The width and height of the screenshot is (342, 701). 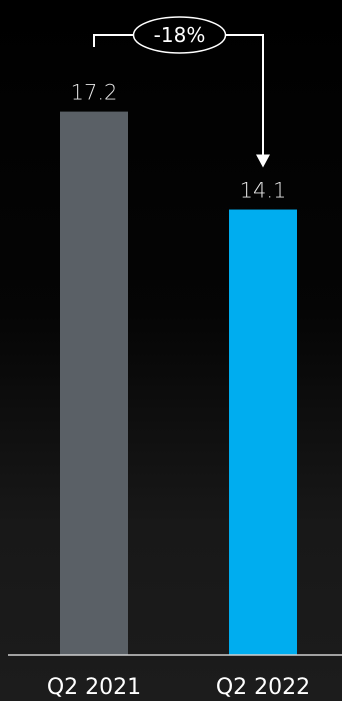 I want to click on change-badge, so click(x=179, y=35).